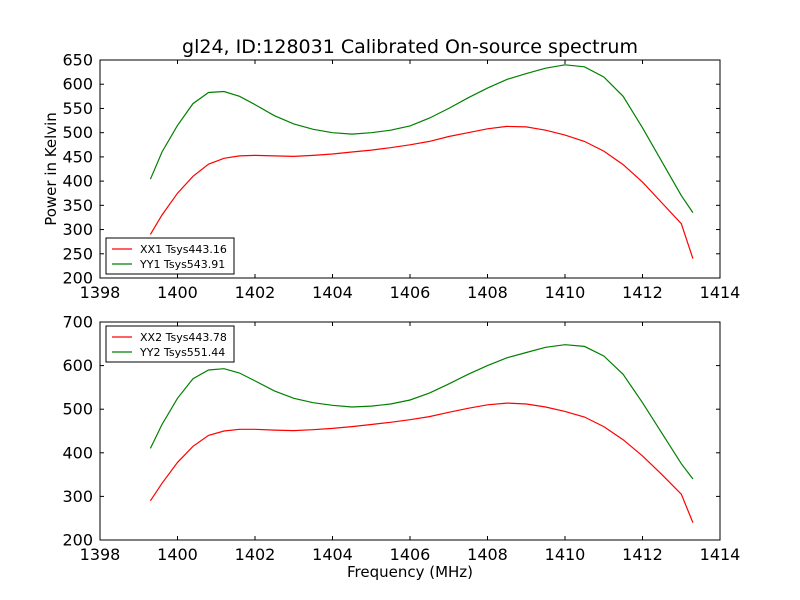 The width and height of the screenshot is (800, 600). Describe the element at coordinates (183, 249) in the screenshot. I see `legend-label: XX1 Tsys443.16` at that location.